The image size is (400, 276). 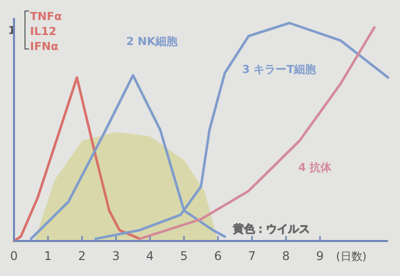 I want to click on x-tick-label: 7, so click(x=252, y=256).